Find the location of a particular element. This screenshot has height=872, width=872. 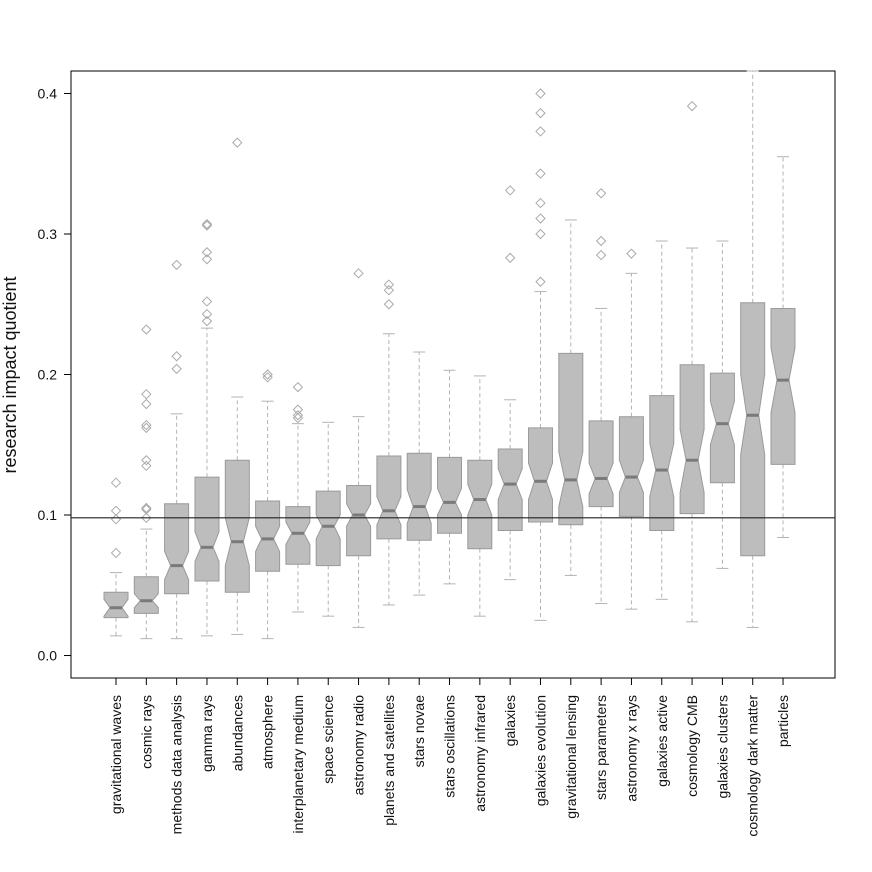

category-label: cosmology CMB is located at coordinates (692, 746).